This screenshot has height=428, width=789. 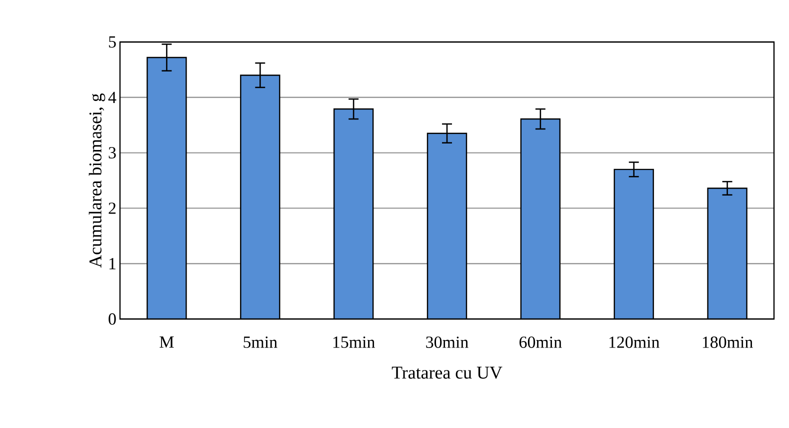 I want to click on x-tick-label: 120min, so click(x=634, y=342).